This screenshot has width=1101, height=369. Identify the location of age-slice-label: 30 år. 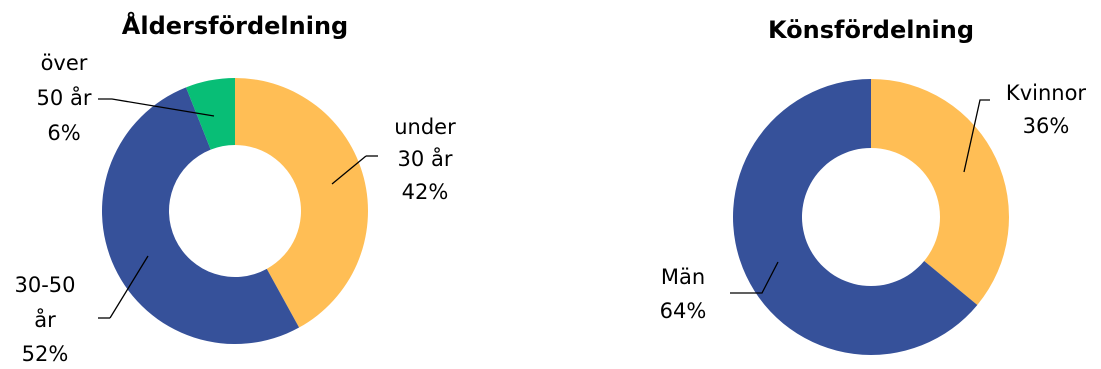
(425, 158).